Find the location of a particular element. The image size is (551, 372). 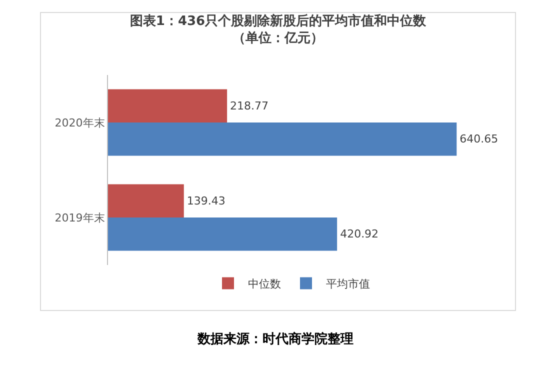

data-label: 139.43 is located at coordinates (206, 201).